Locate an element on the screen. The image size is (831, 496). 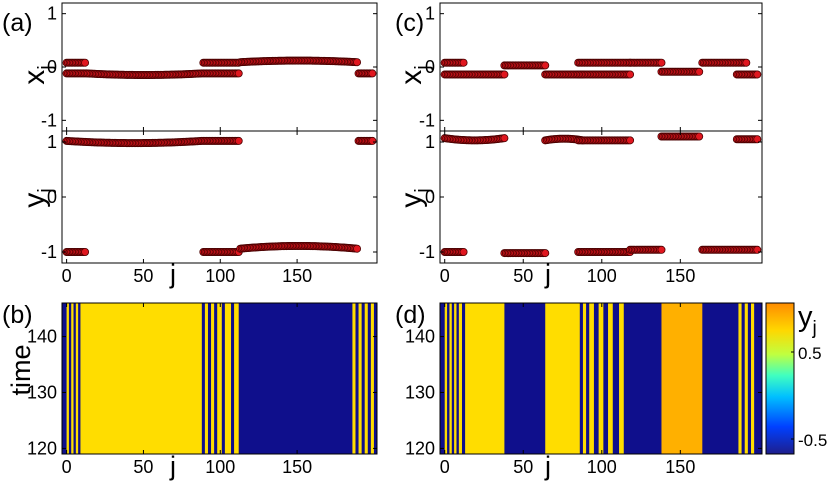
ylabel-a-main: x is located at coordinates (34, 77).